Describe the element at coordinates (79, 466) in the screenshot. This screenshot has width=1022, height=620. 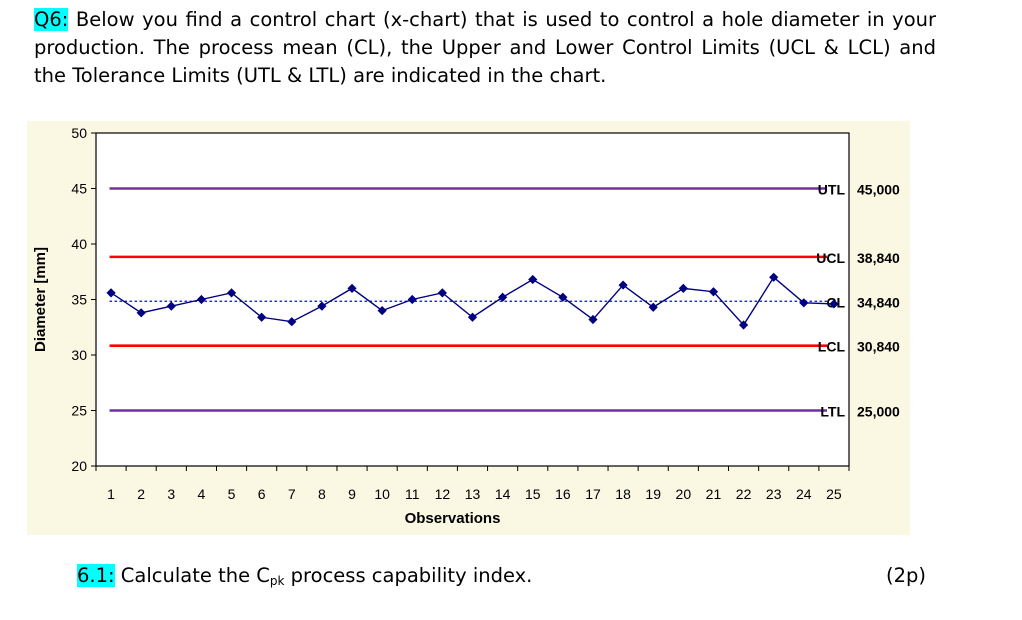
I see `y-tick-label: 20` at that location.